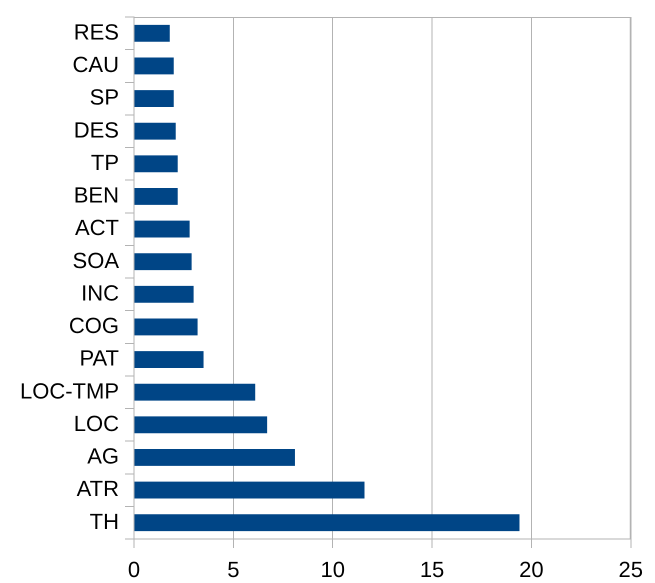 This screenshot has height=583, width=655. What do you see at coordinates (104, 521) in the screenshot?
I see `y-tick-label: TH` at bounding box center [104, 521].